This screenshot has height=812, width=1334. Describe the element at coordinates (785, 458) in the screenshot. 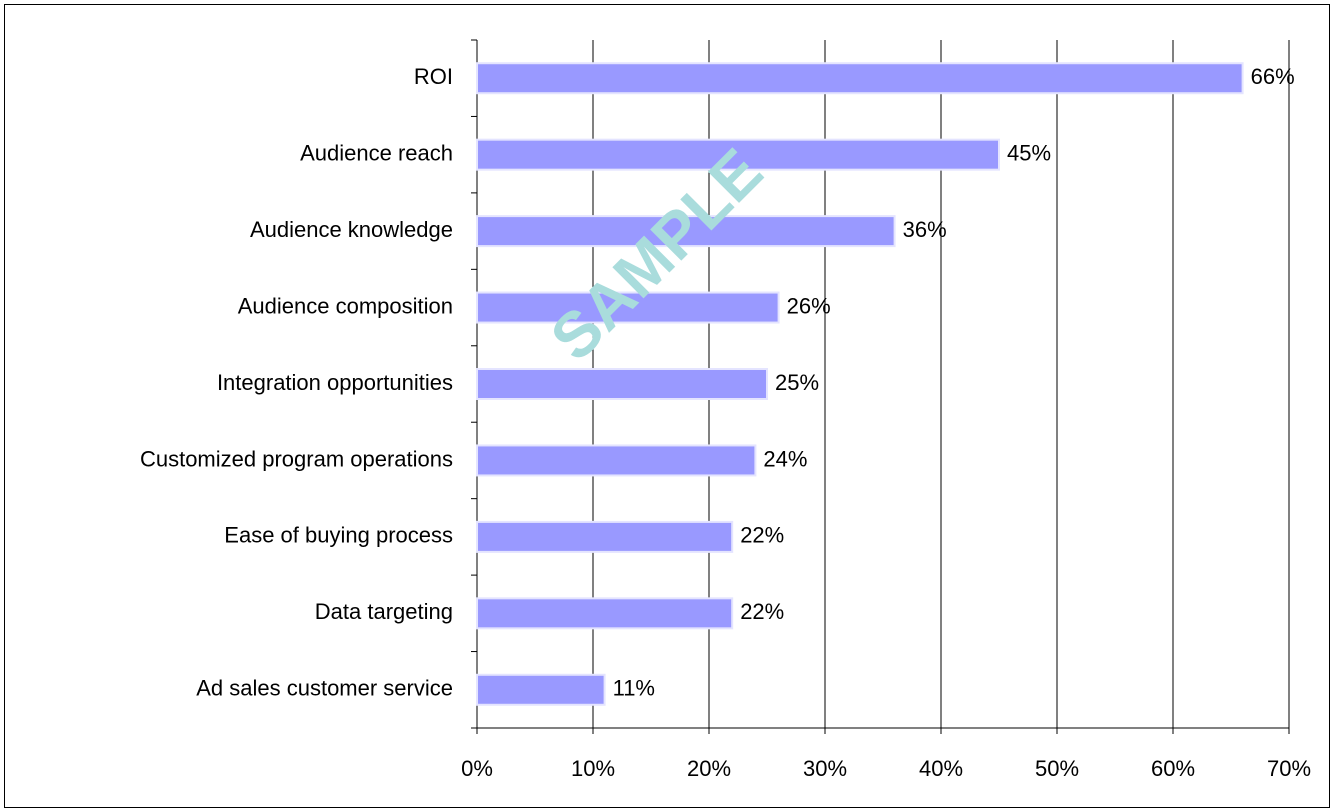

I see `data-label: 24%` at that location.